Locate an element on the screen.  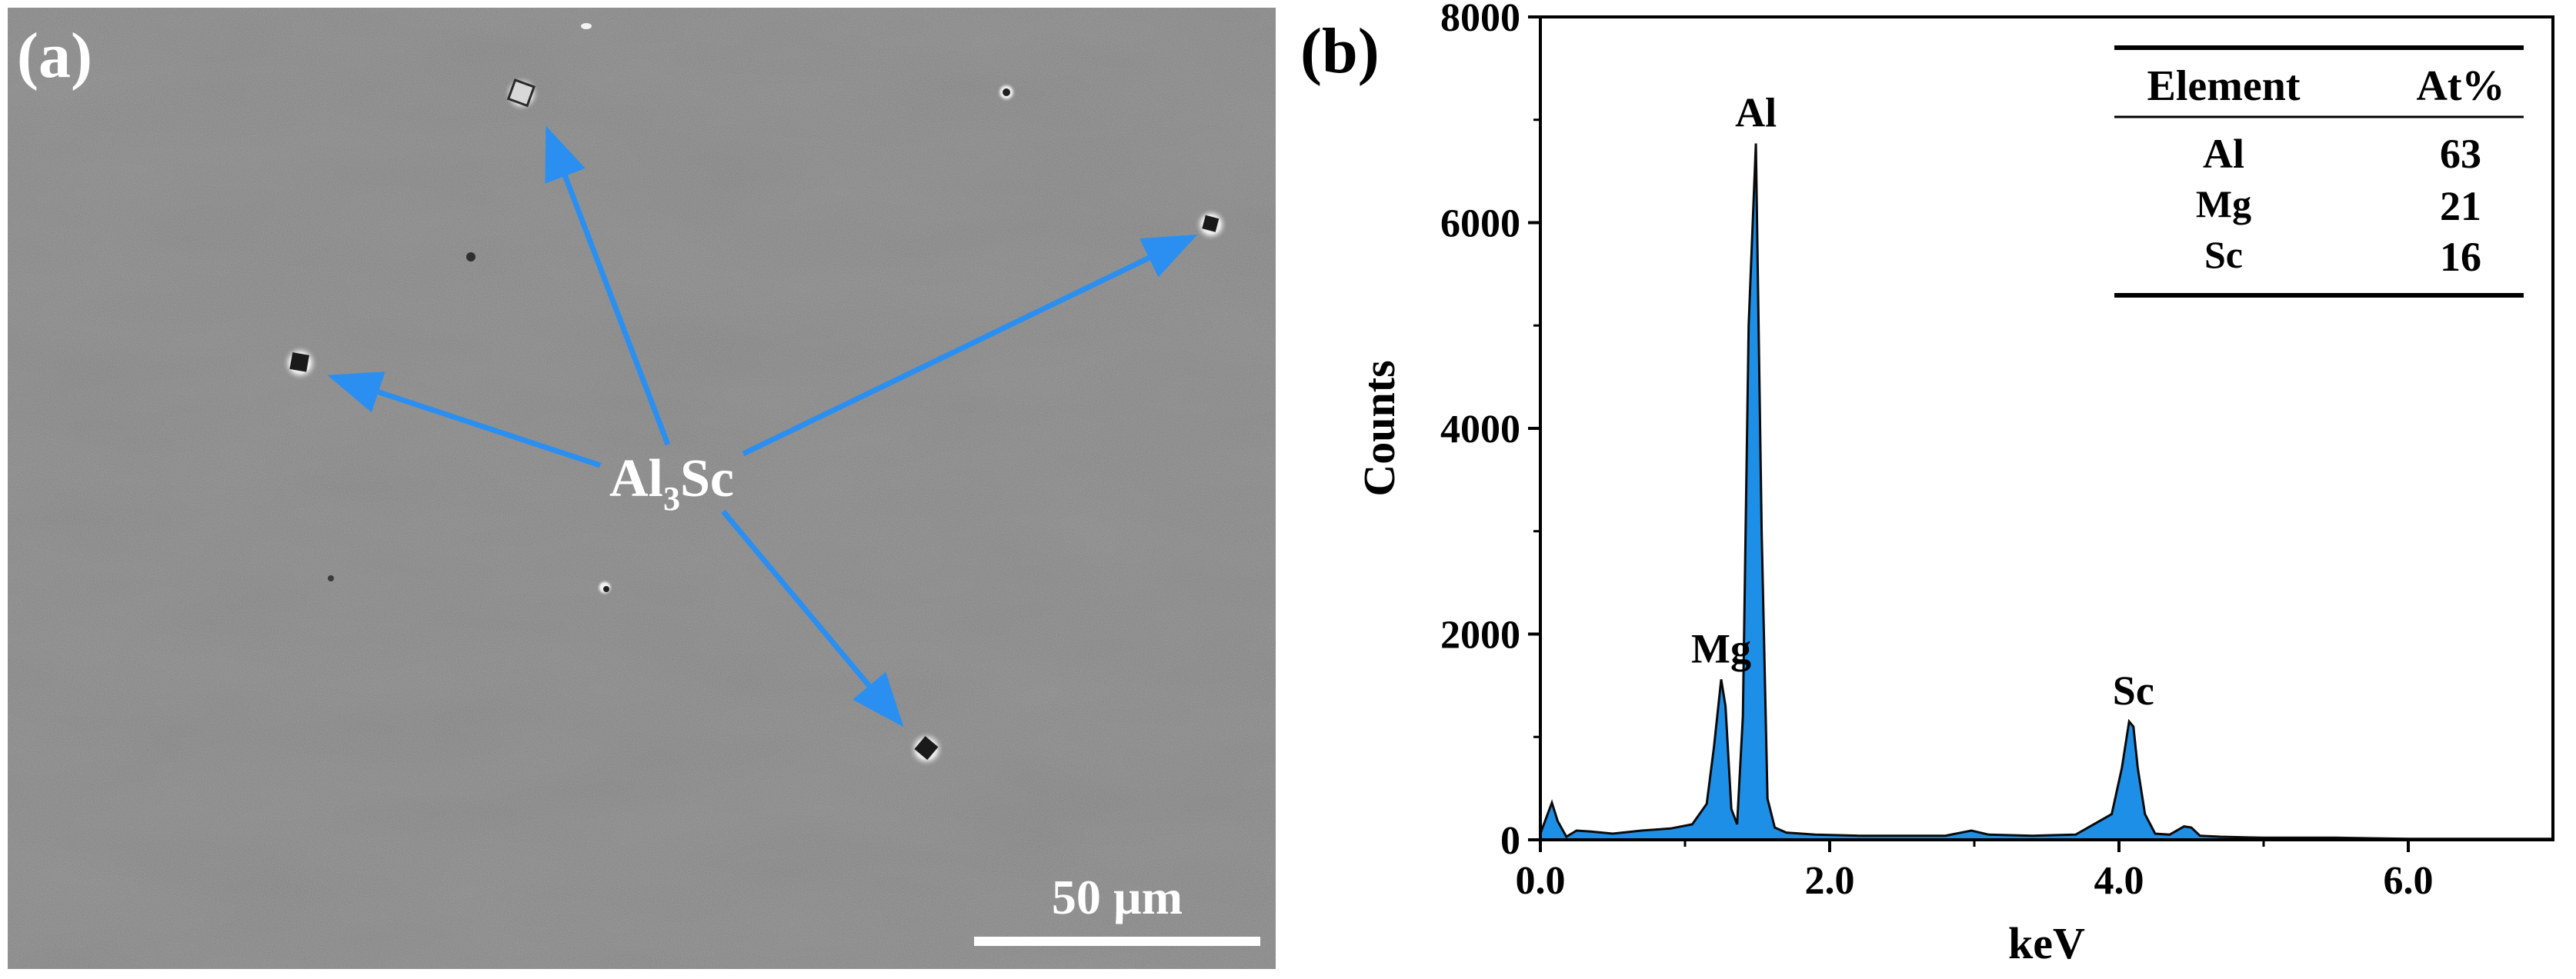
table-cell-value: 63 is located at coordinates (2460, 154).